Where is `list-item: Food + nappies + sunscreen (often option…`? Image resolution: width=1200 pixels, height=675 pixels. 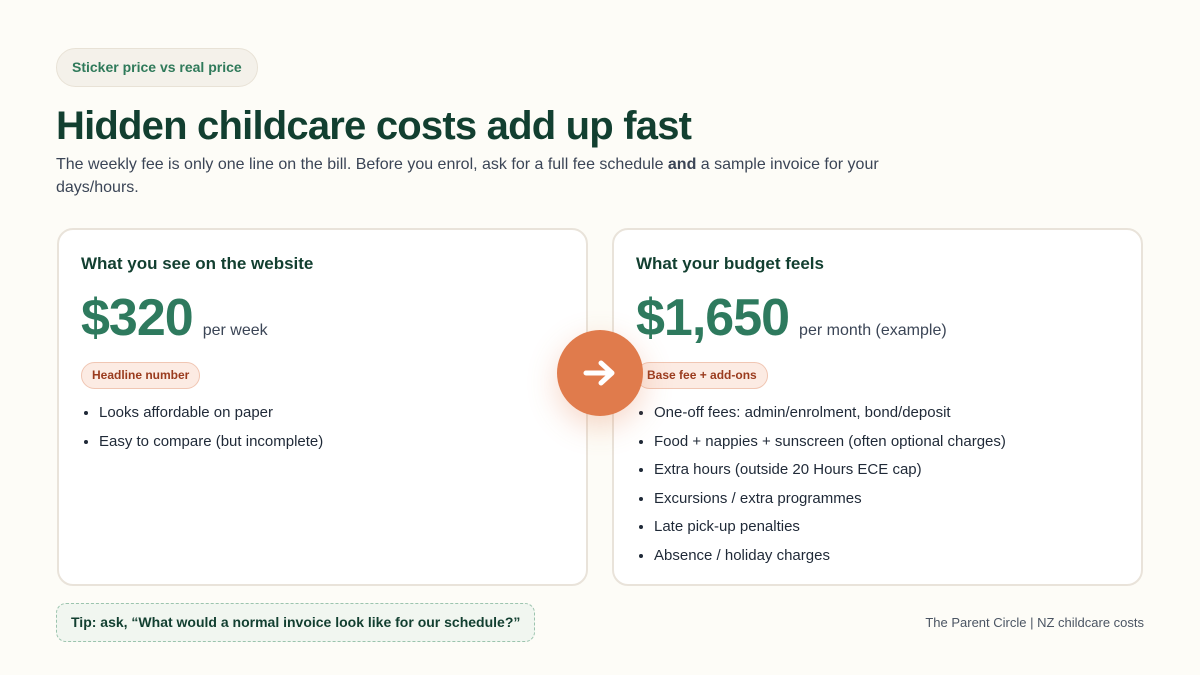
list-item: Food + nappies + sunscreen (often option… is located at coordinates (886, 442).